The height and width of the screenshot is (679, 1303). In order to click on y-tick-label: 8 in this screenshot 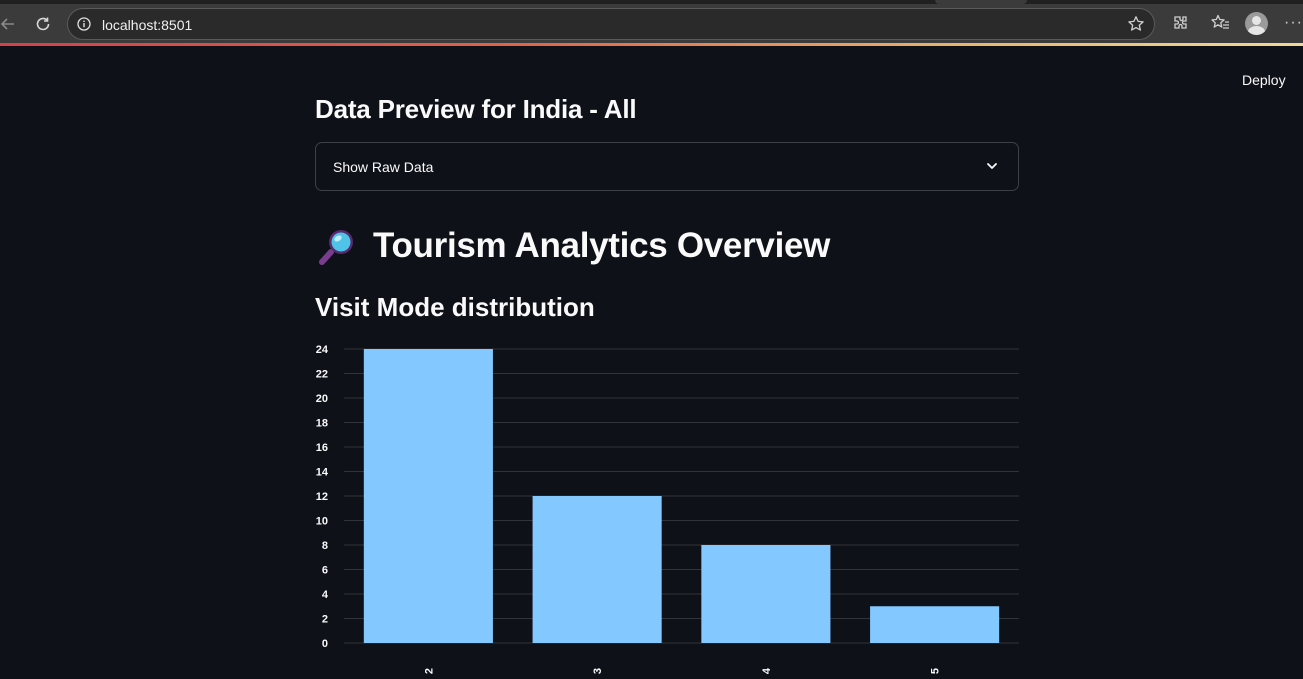, I will do `click(325, 546)`.